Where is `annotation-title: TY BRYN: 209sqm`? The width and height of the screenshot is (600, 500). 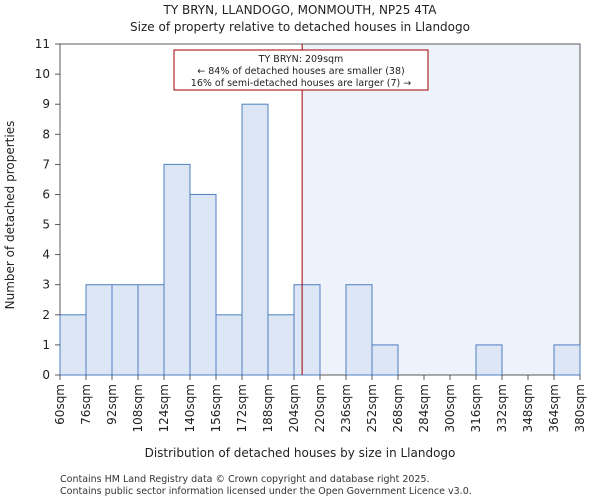 annotation-title: TY BRYN: 209sqm is located at coordinates (301, 59).